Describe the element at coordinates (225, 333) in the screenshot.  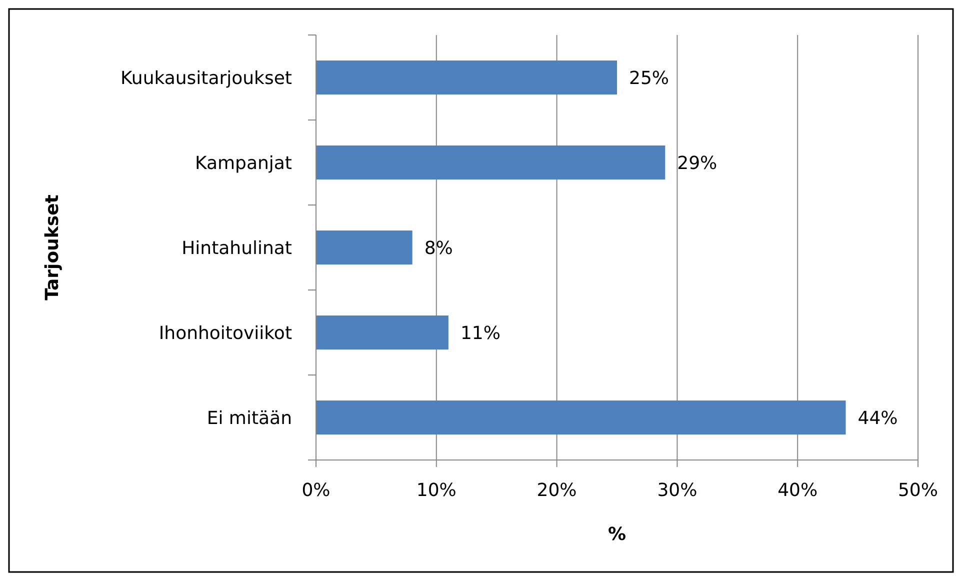
I see `y-tick-label: Ihonhoitoviikot` at that location.